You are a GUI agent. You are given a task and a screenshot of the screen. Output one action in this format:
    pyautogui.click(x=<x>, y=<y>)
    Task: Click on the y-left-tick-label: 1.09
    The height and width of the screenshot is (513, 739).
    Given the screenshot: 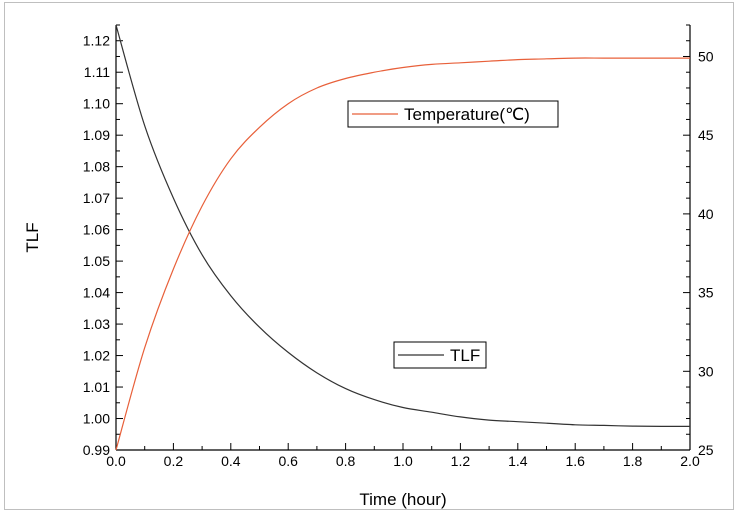 What is the action you would take?
    pyautogui.click(x=96, y=135)
    